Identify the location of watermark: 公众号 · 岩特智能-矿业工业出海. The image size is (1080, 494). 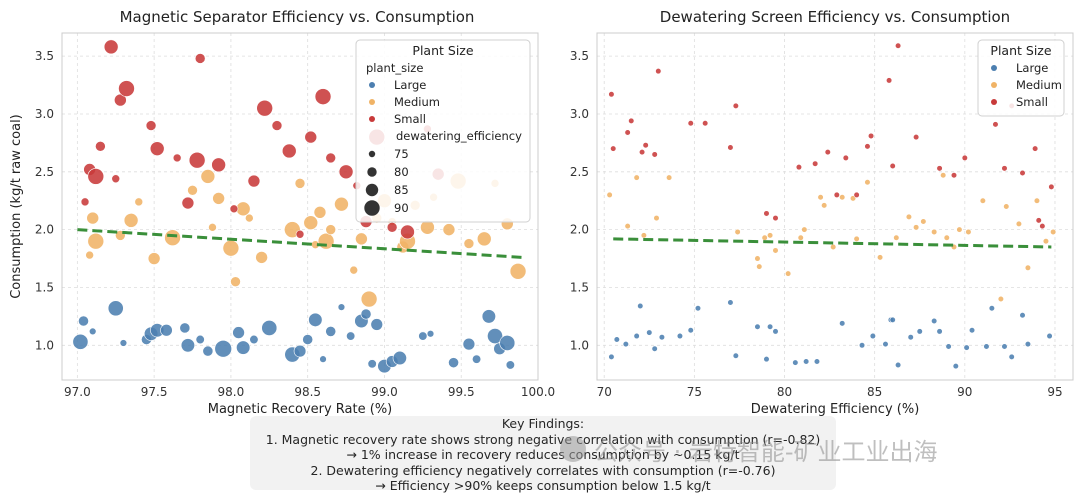
(749, 449).